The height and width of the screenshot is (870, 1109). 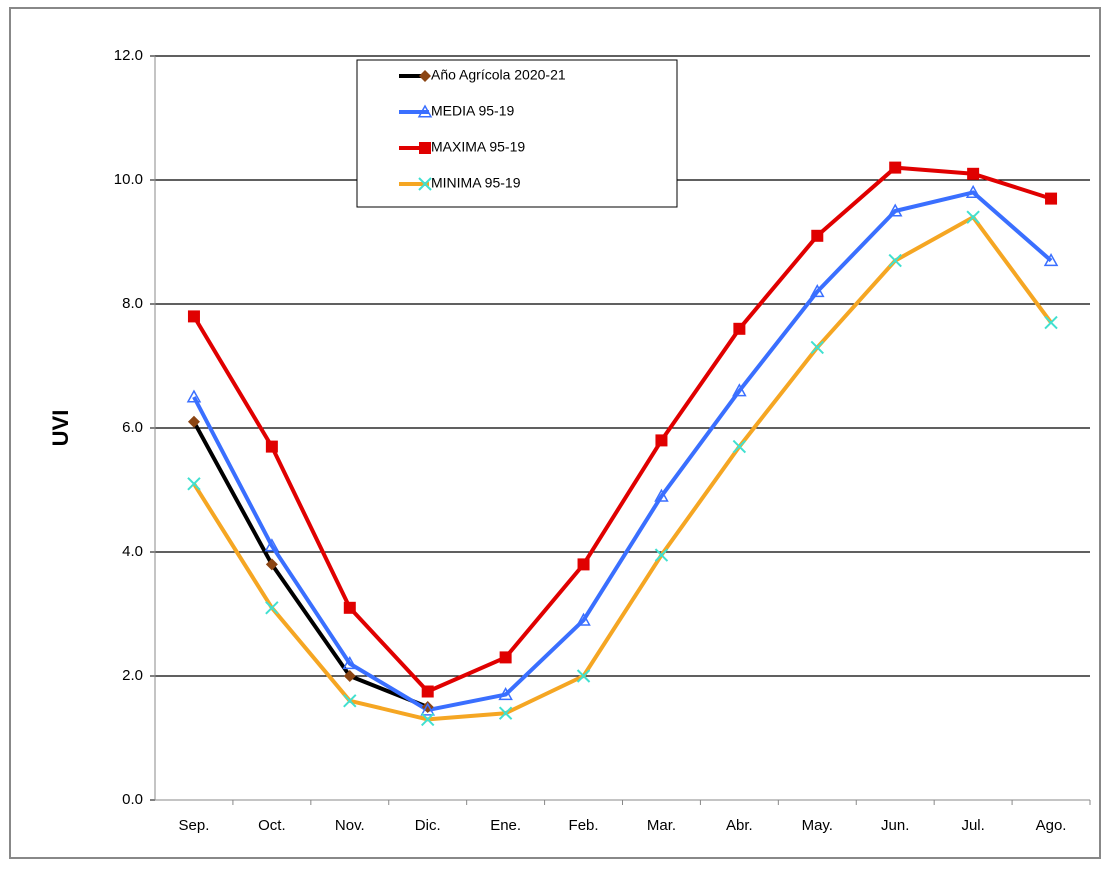 I want to click on y-tick-label: 2.0, so click(x=132, y=675).